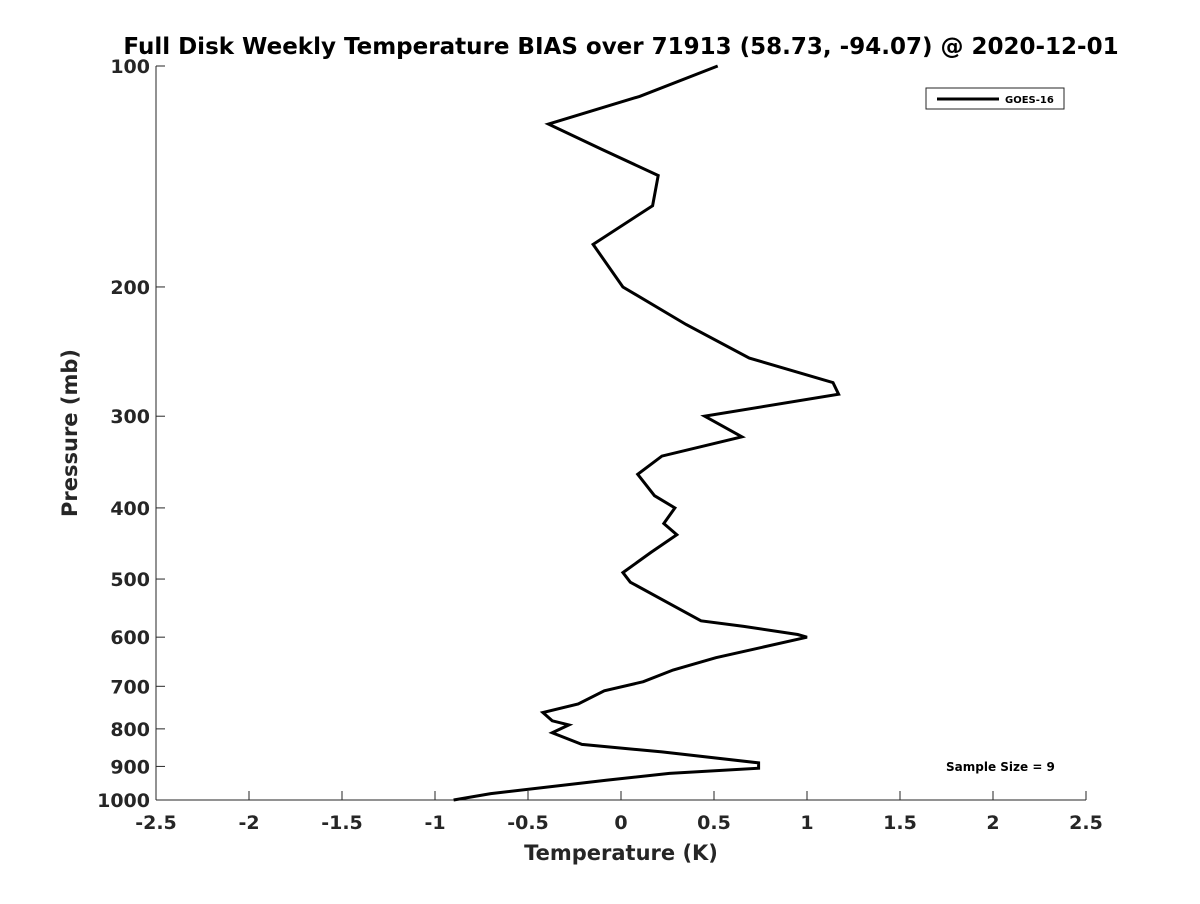 Image resolution: width=1200 pixels, height=904 pixels. Describe the element at coordinates (620, 823) in the screenshot. I see `x-tick-label: 0` at that location.